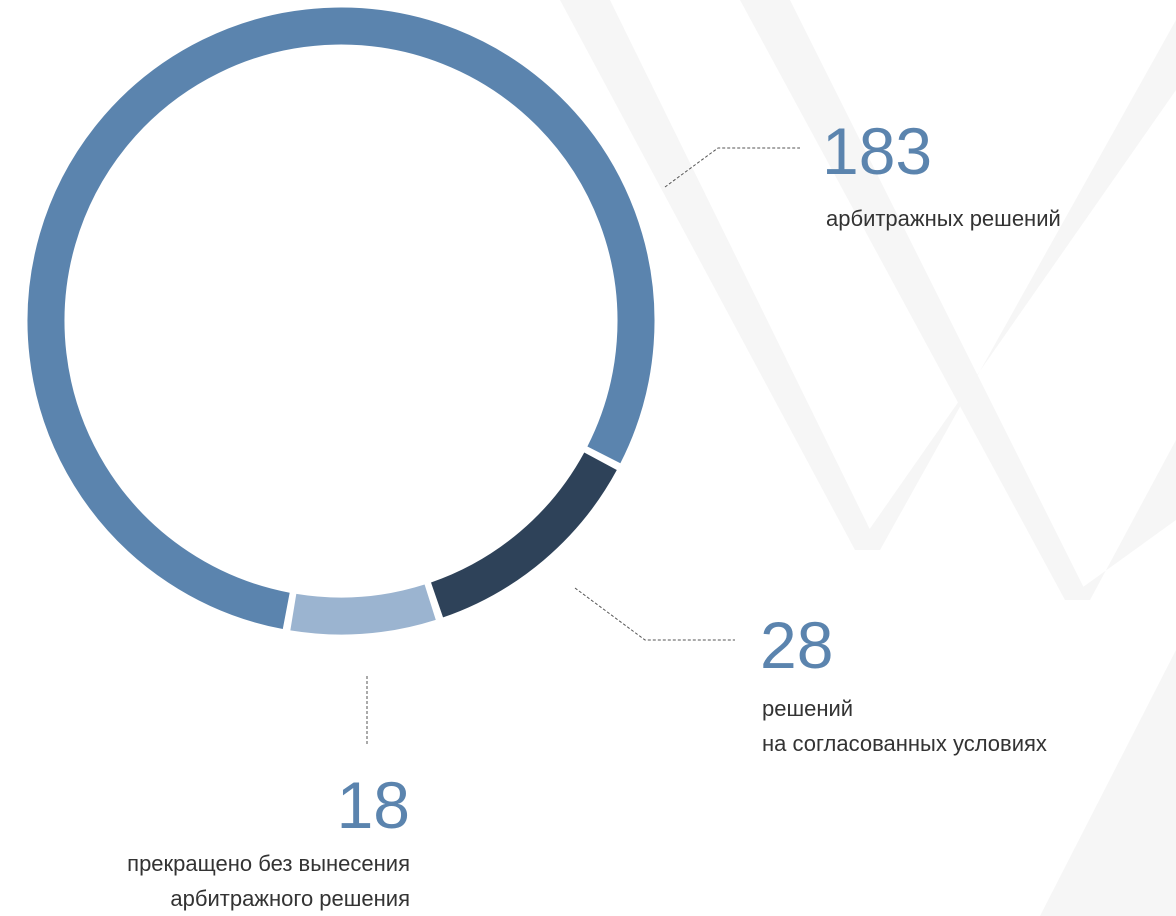 The image size is (1176, 916). What do you see at coordinates (373, 805) in the screenshot?
I see `value-label: 18` at bounding box center [373, 805].